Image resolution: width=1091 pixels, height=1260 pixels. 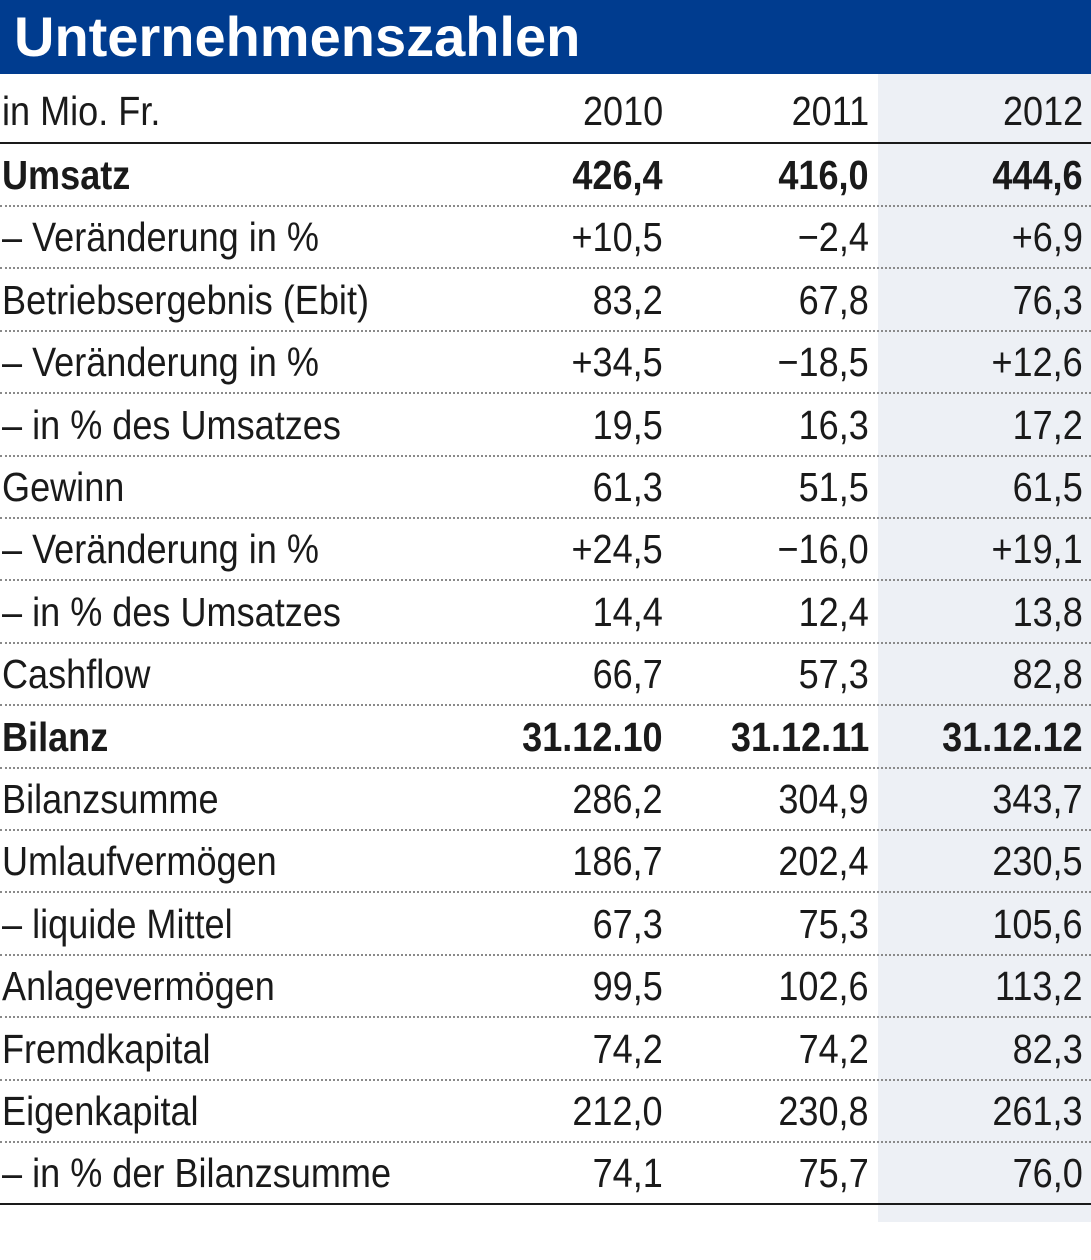 What do you see at coordinates (833, 424) in the screenshot?
I see `row-value: 16,3` at bounding box center [833, 424].